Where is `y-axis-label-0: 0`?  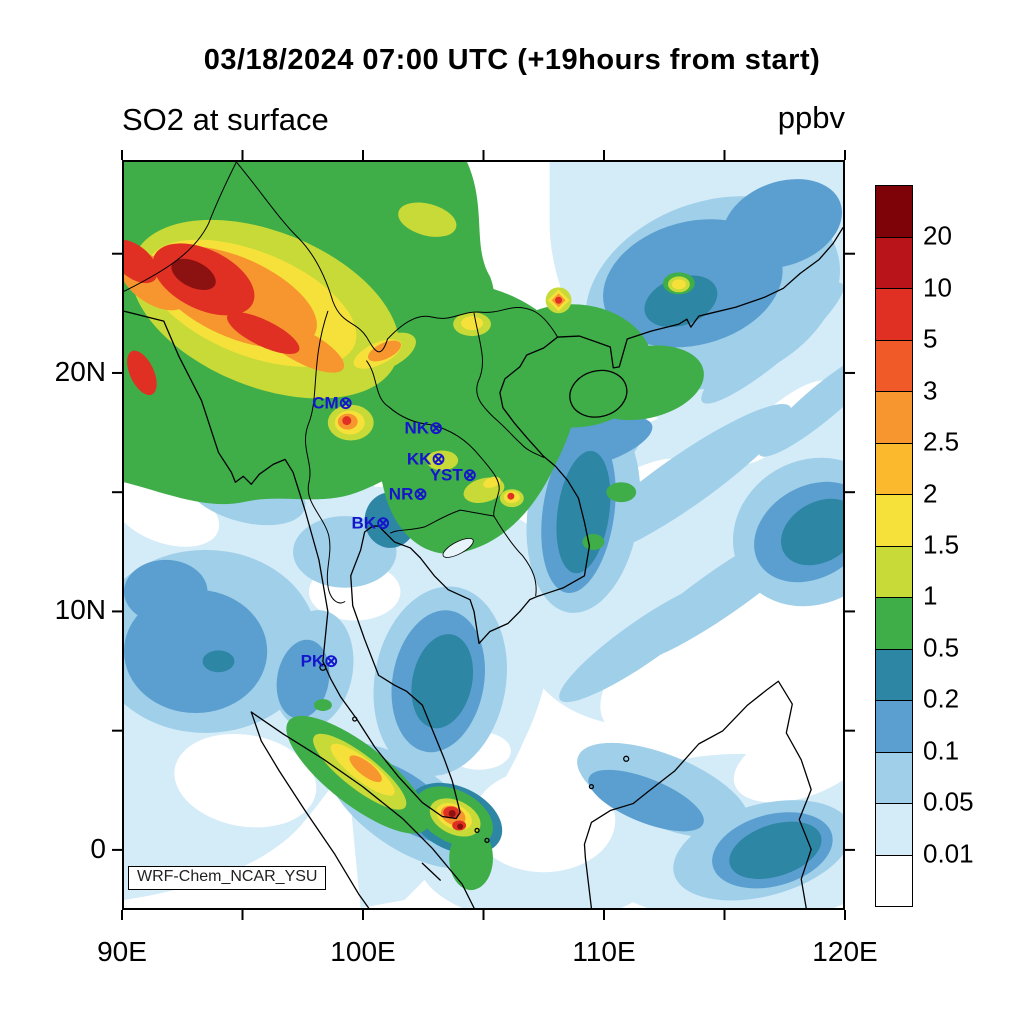
y-axis-label-0: 0 is located at coordinates (98, 848).